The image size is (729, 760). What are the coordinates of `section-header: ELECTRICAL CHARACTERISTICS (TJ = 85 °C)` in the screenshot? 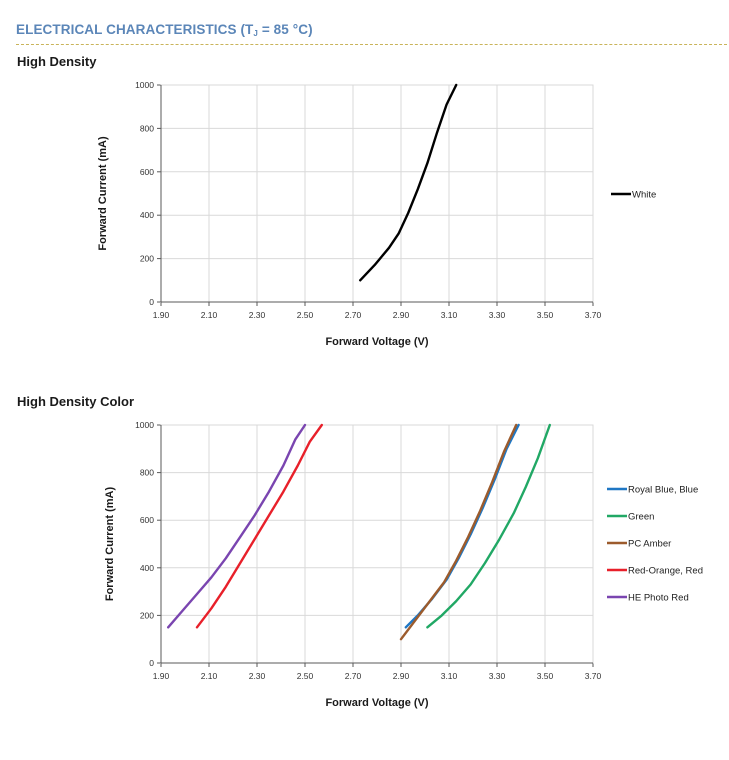 It's located at (371, 33).